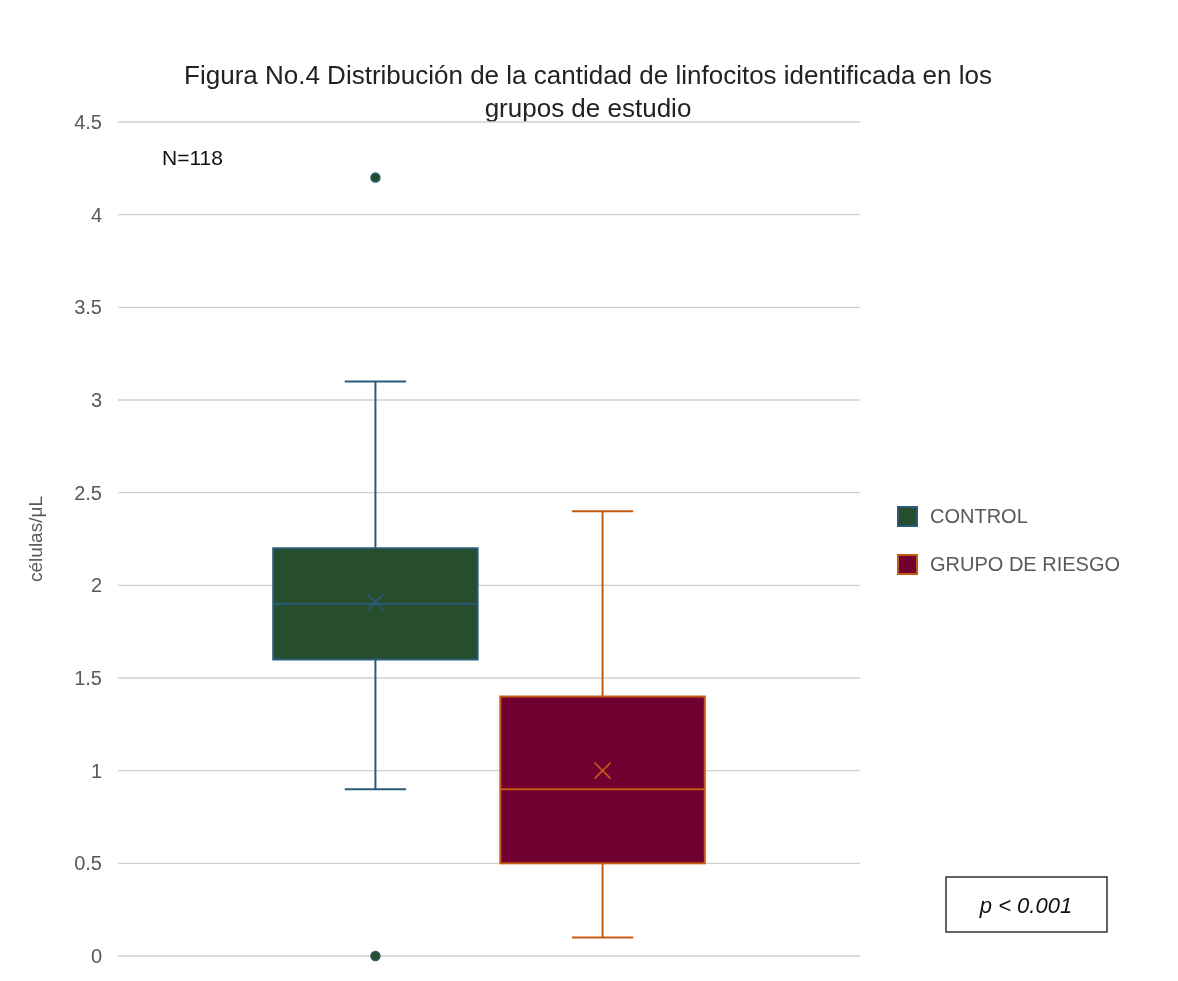 This screenshot has height=981, width=1178. I want to click on y-tick-label: 3.5, so click(88, 307).